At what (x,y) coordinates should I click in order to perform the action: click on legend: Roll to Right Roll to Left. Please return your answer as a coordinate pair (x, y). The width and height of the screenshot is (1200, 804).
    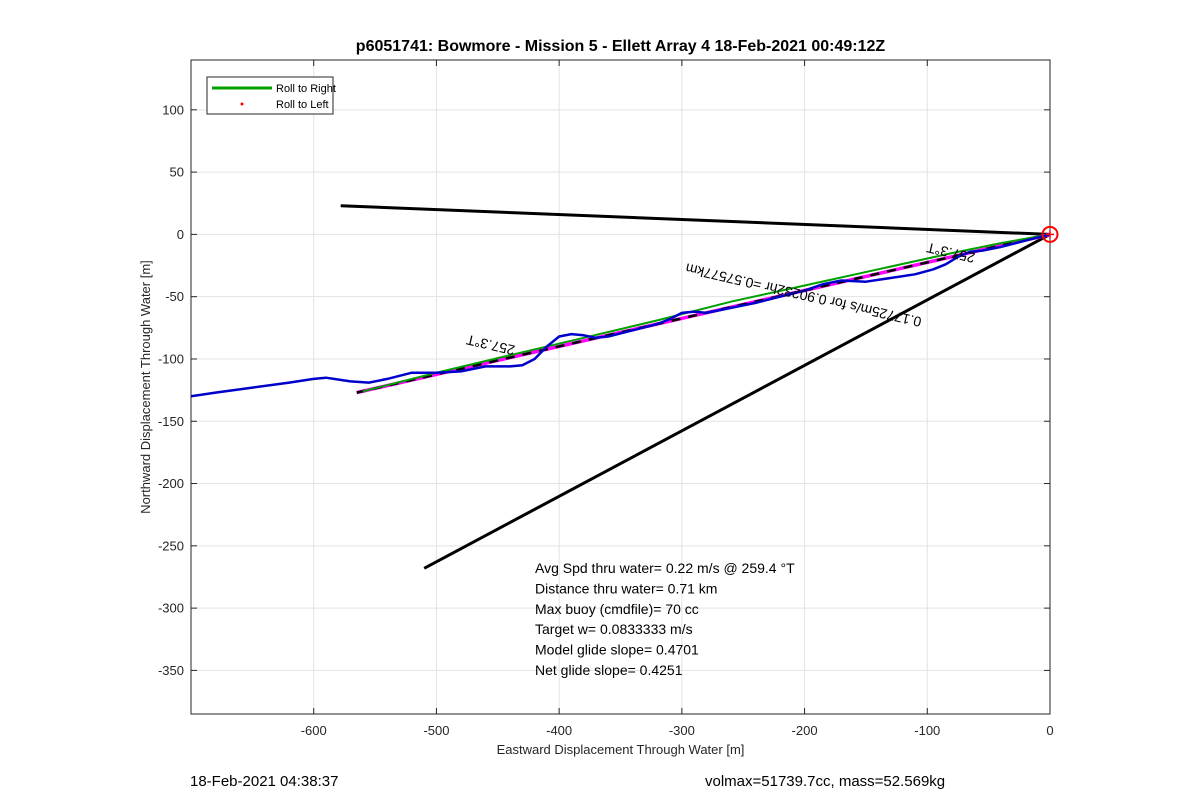
    Looking at the image, I should click on (271, 95).